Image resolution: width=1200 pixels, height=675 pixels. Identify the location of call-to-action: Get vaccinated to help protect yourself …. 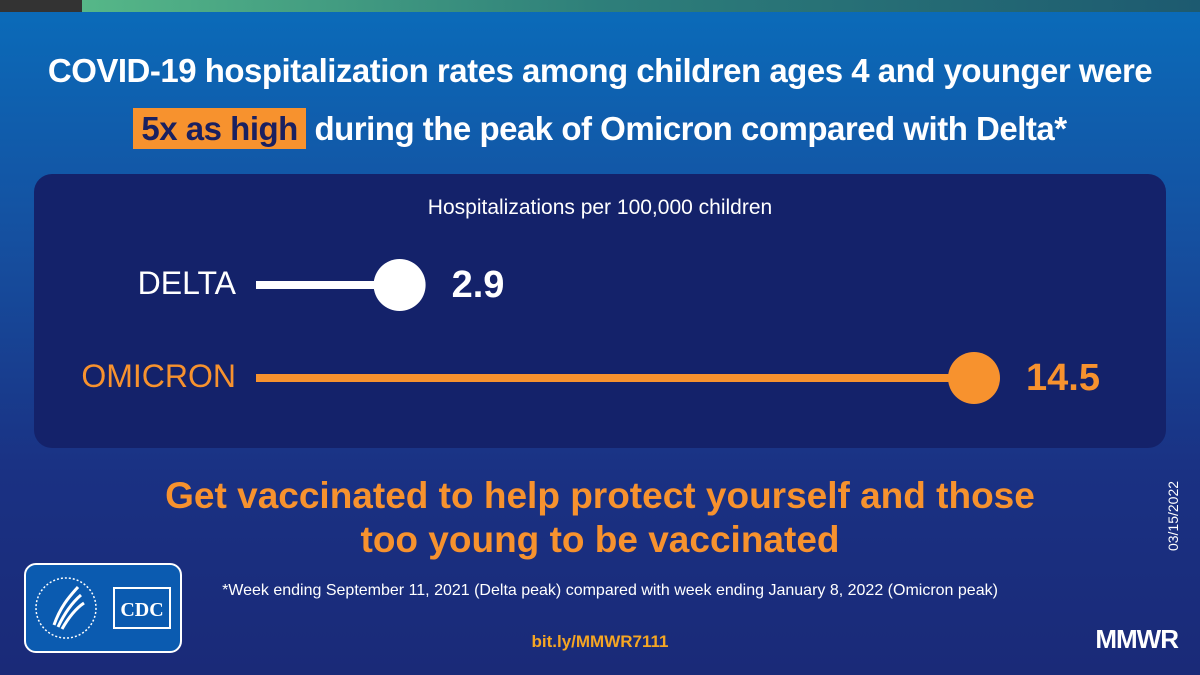
(600, 518).